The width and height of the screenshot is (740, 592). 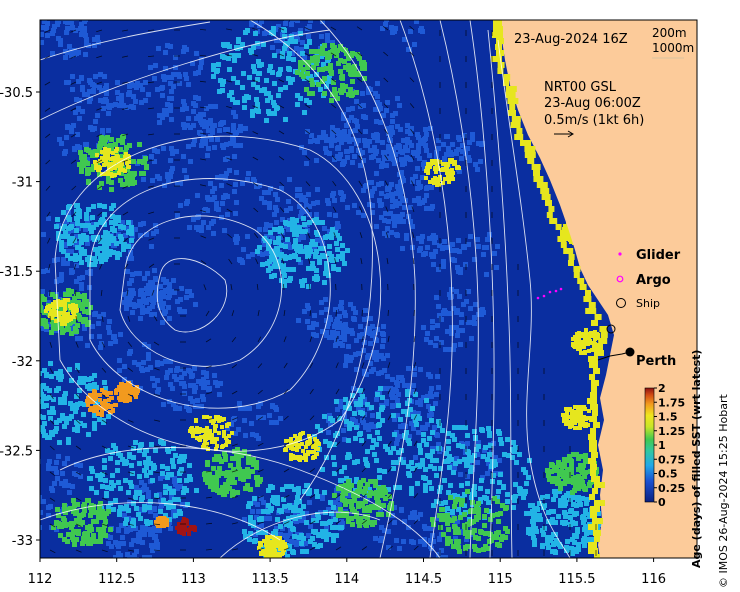 What do you see at coordinates (668, 417) in the screenshot?
I see `colorbar-tick-label: 1.5` at bounding box center [668, 417].